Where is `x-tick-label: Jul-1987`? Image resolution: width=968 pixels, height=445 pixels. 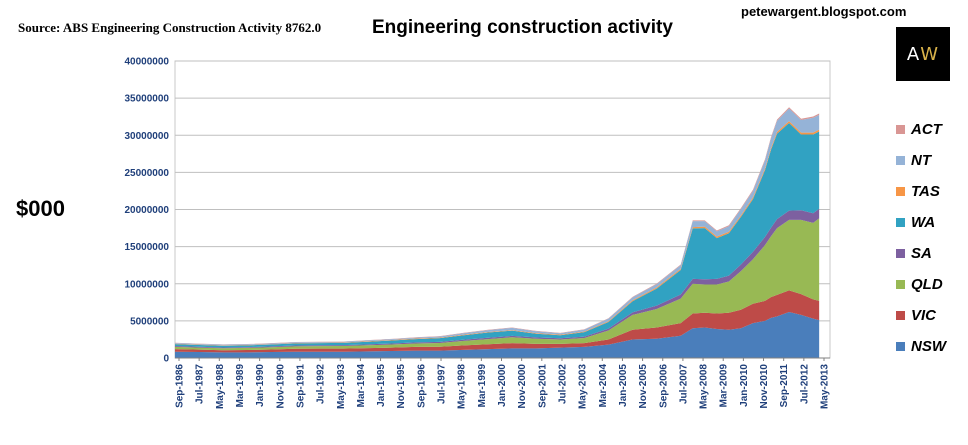
x-tick-label: Jul-1987 is located at coordinates (200, 384).